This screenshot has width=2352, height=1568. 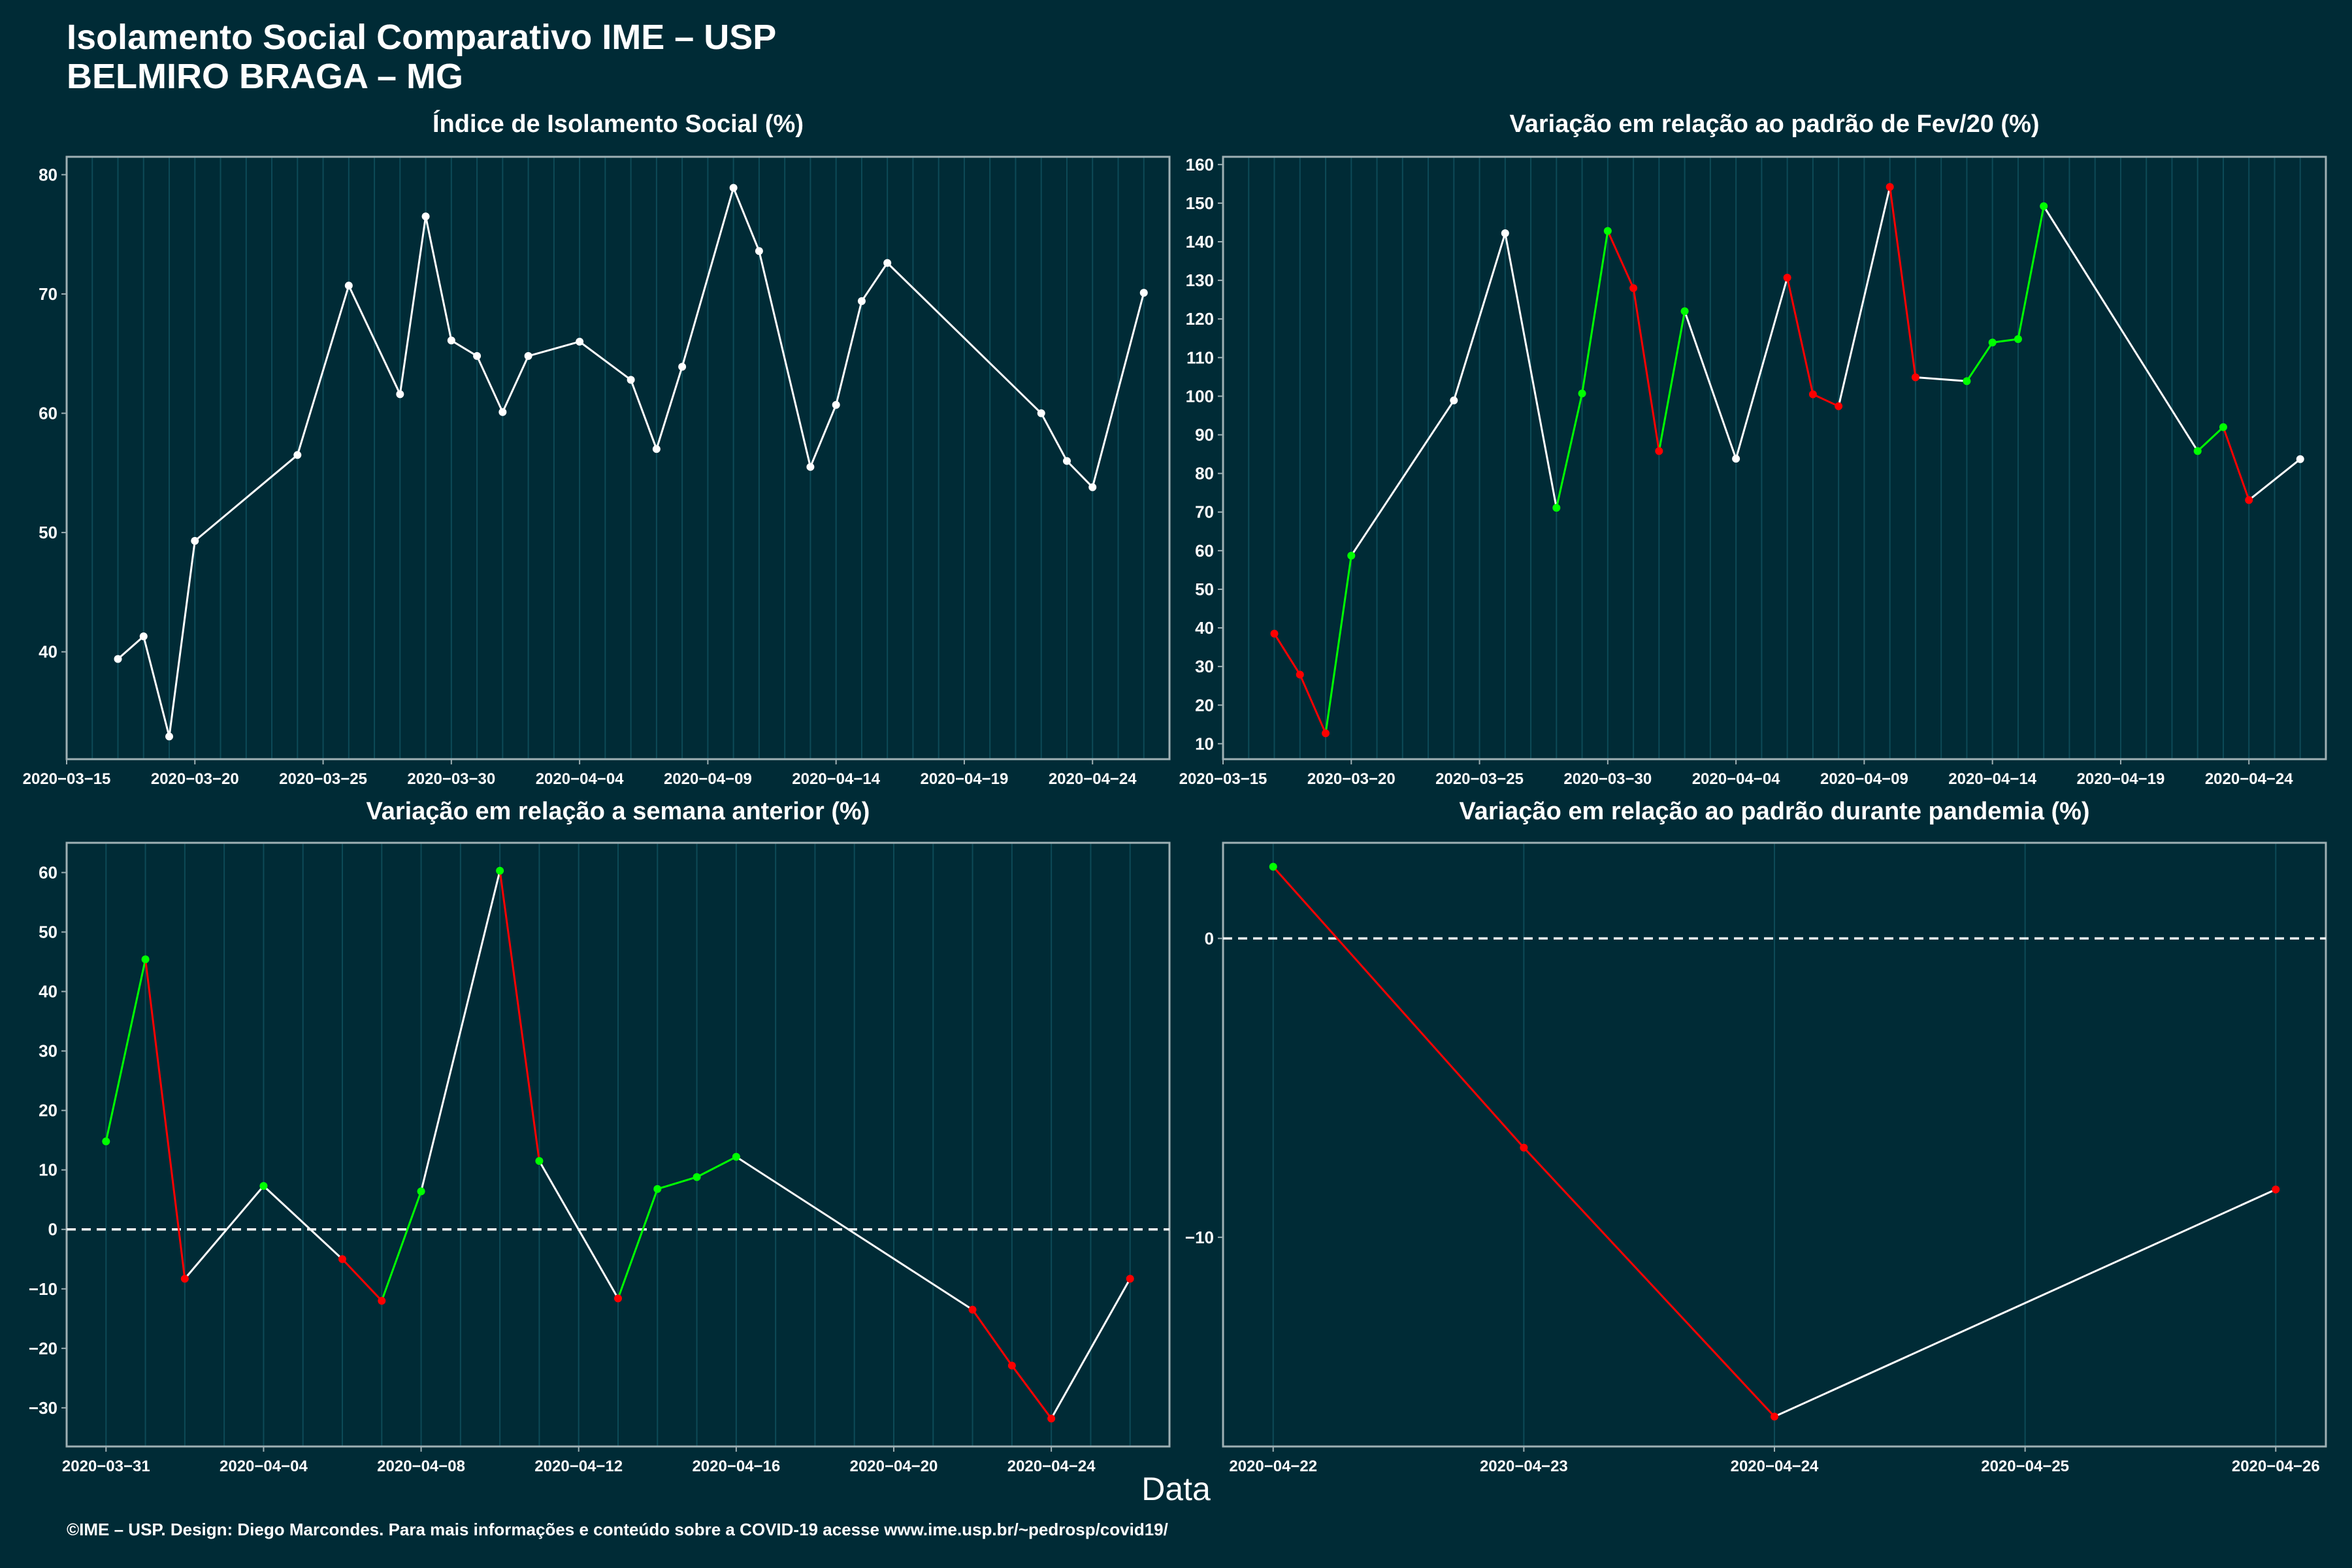 I want to click on x-tick-label: 2020−04−23, so click(x=1524, y=1466).